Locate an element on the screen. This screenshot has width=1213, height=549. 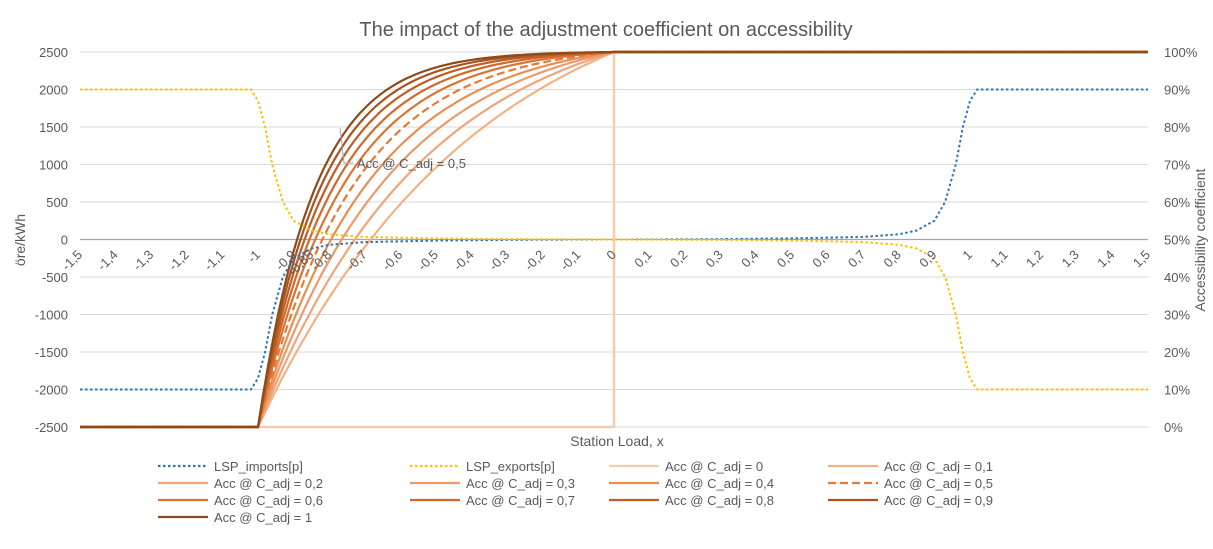
y-tick-label-left: 1000 is located at coordinates (53, 165).